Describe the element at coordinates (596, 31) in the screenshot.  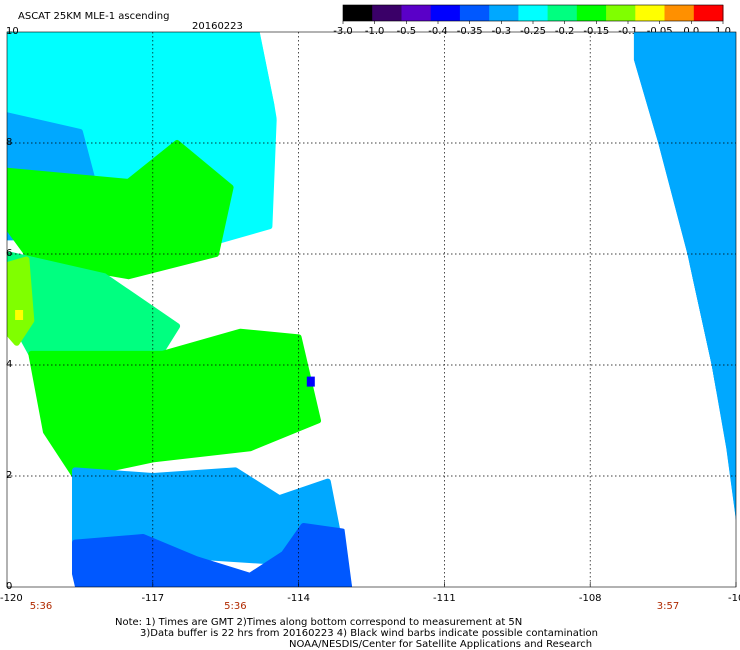
I see `colorbar-label: -0.15` at that location.